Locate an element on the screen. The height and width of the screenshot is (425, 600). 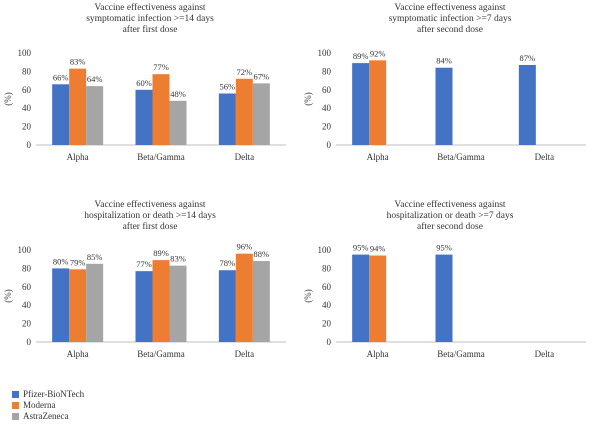
data-label: 92% is located at coordinates (378, 53).